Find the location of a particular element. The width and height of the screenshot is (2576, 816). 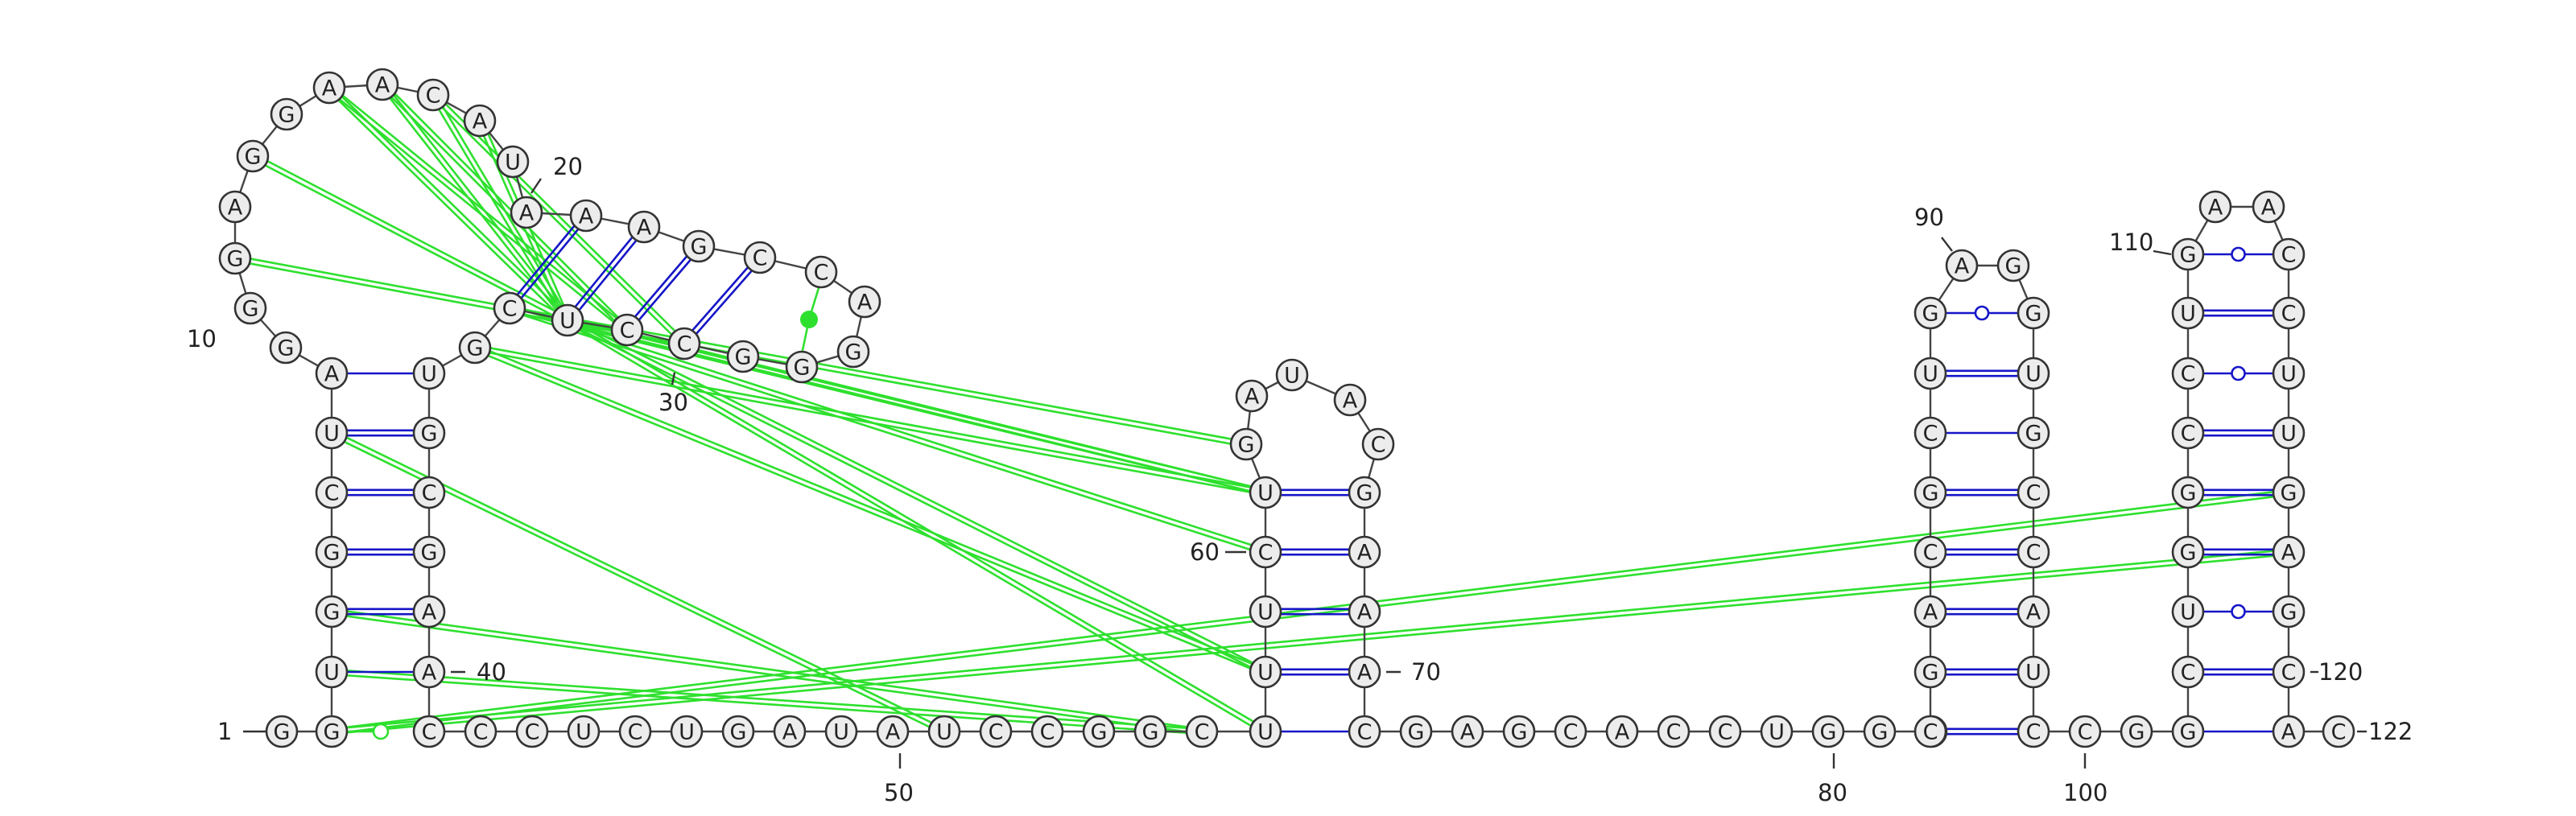

position-tick is located at coordinates (673, 378).